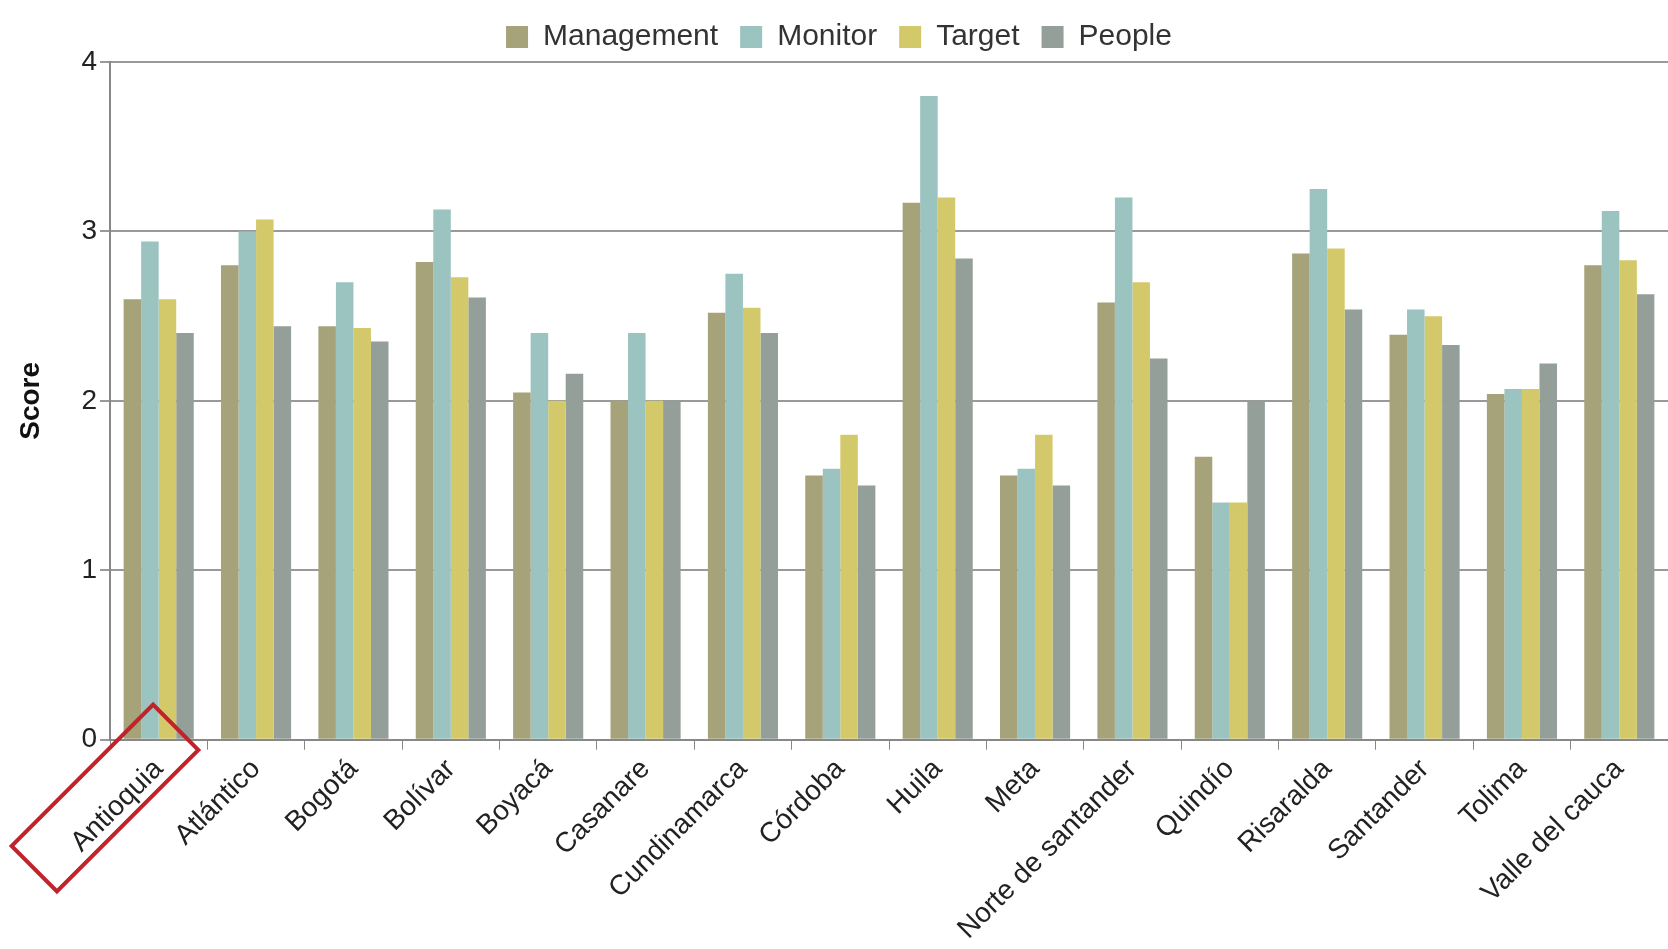 This screenshot has height=949, width=1668. I want to click on y-tick-label: 0, so click(89, 738).